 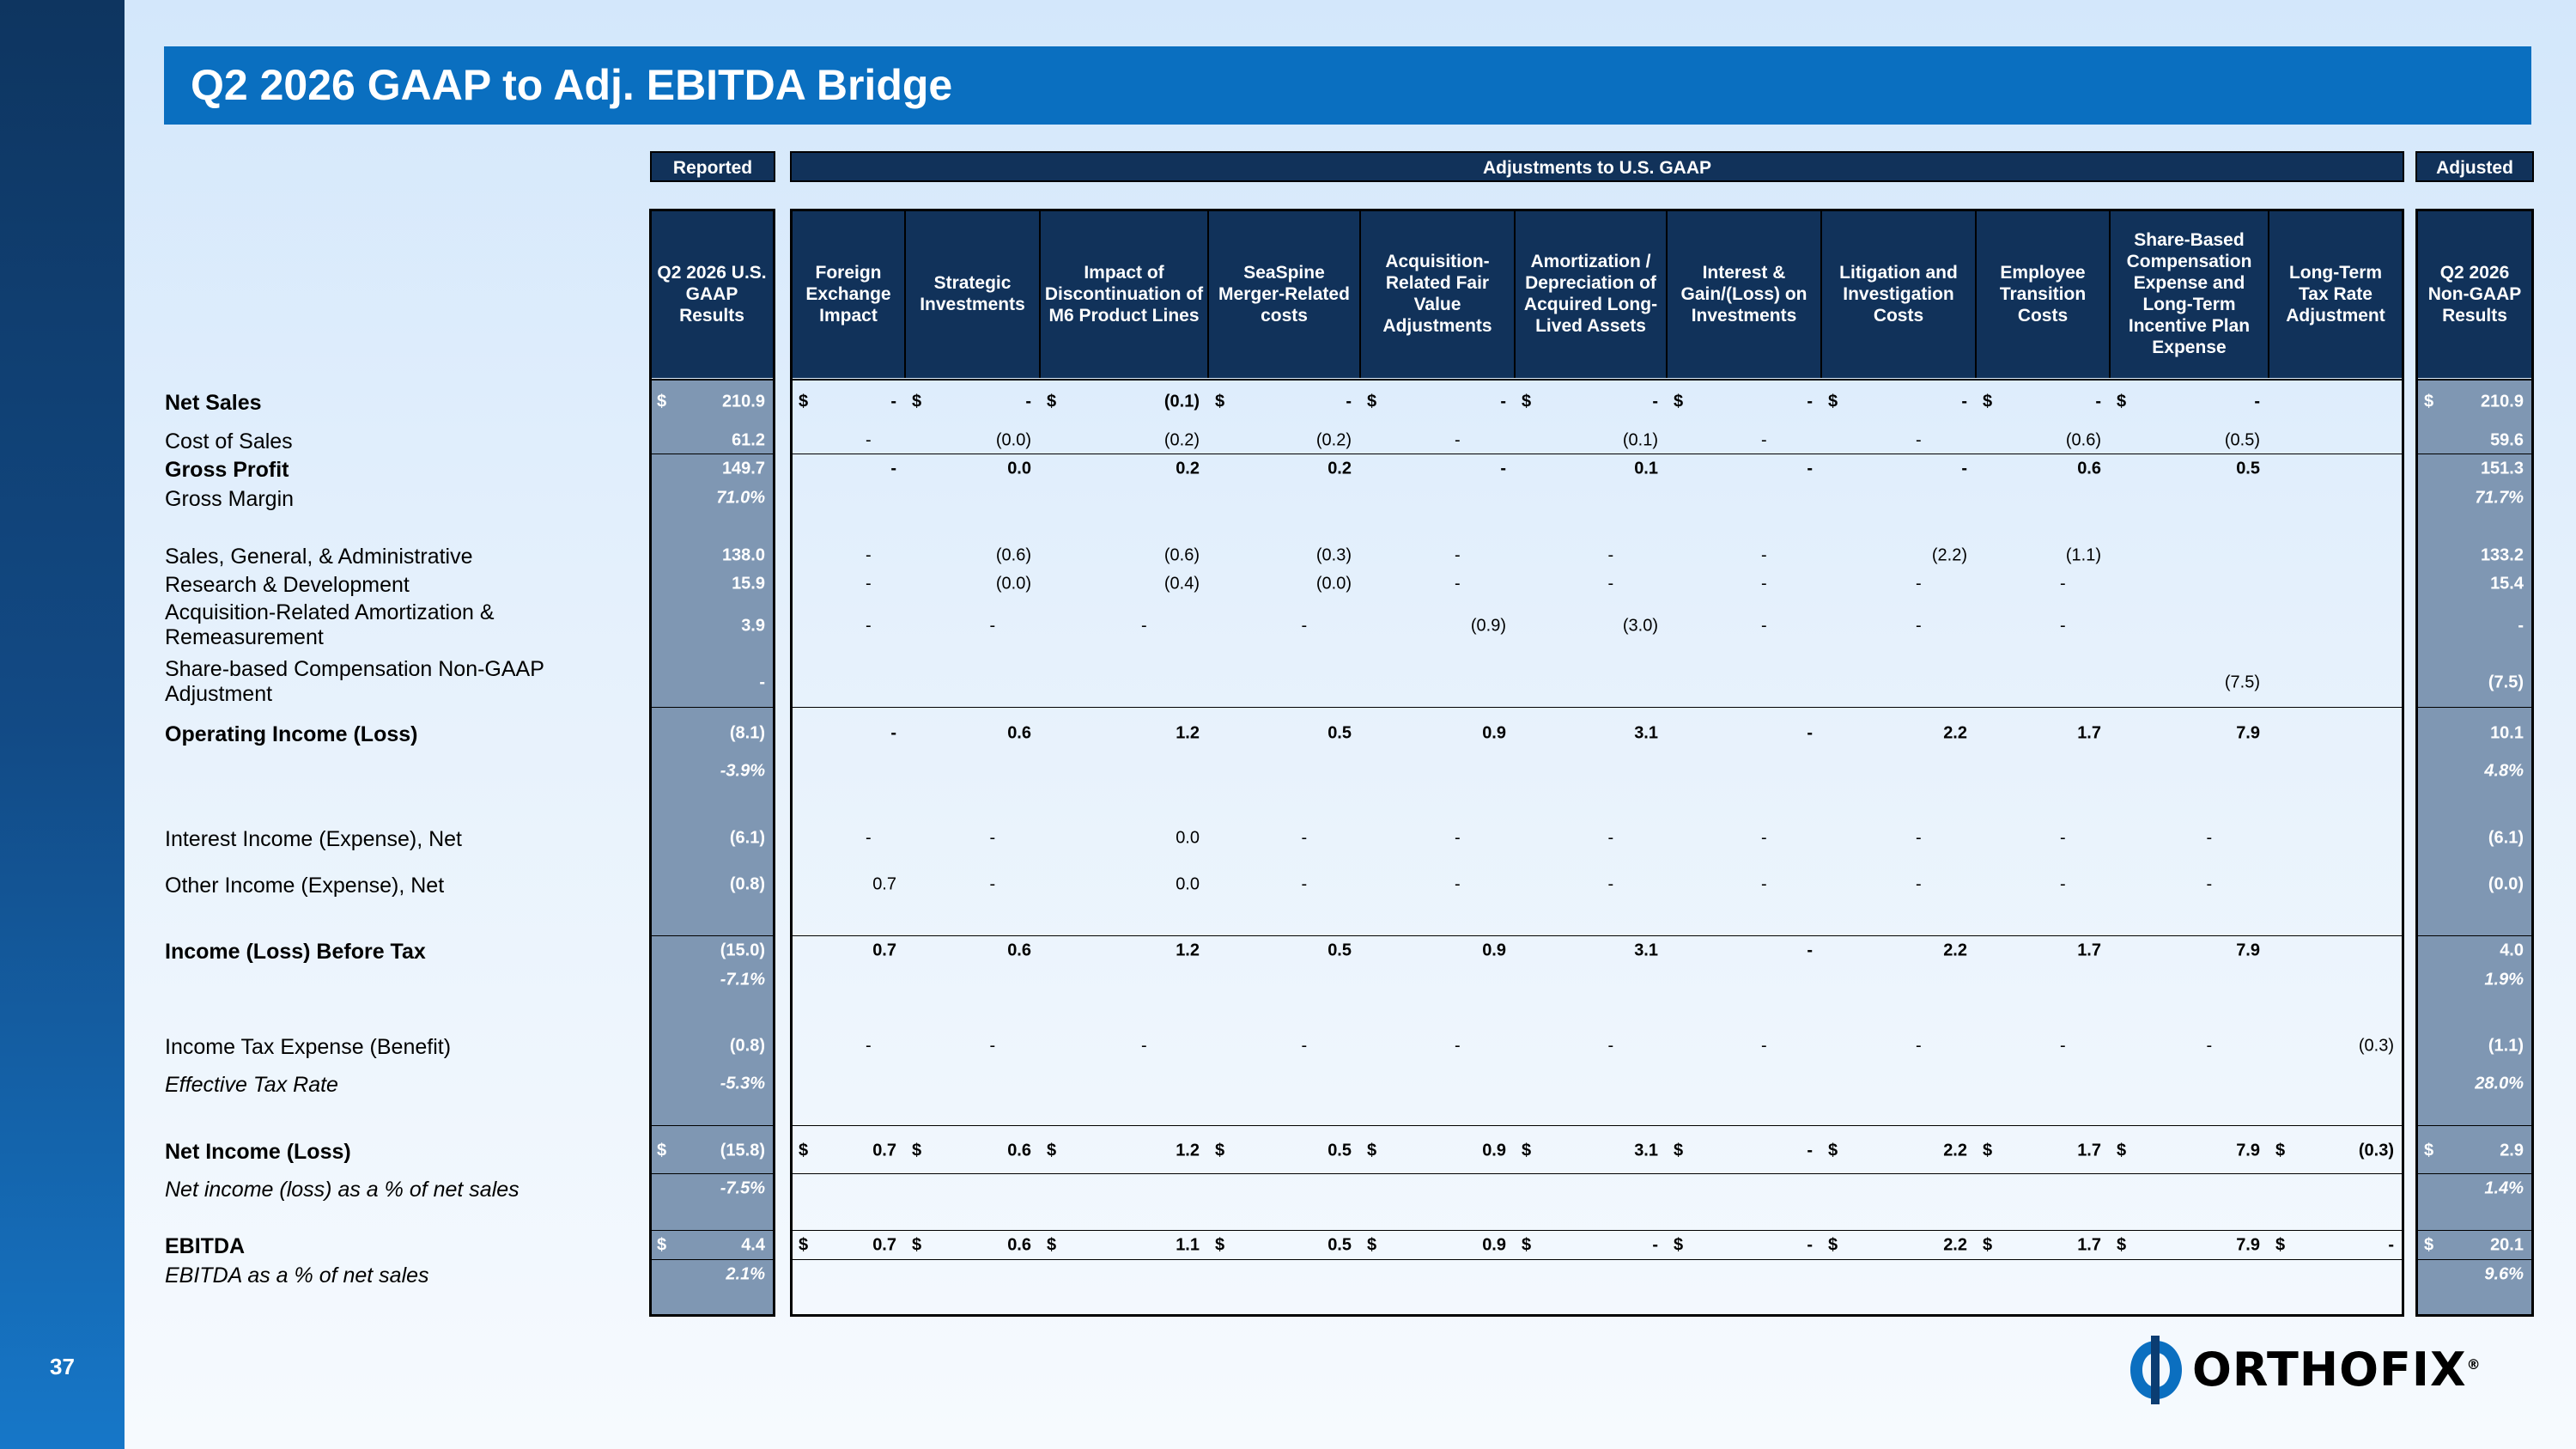 I want to click on row-label: Sales, General, & Administrative, so click(x=319, y=557).